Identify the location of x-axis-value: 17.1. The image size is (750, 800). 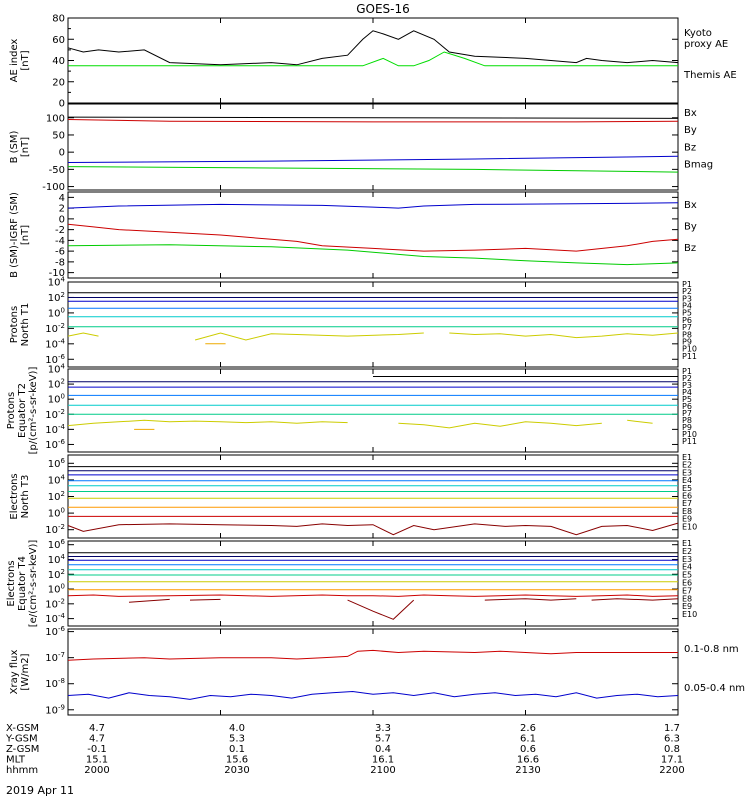
(672, 760).